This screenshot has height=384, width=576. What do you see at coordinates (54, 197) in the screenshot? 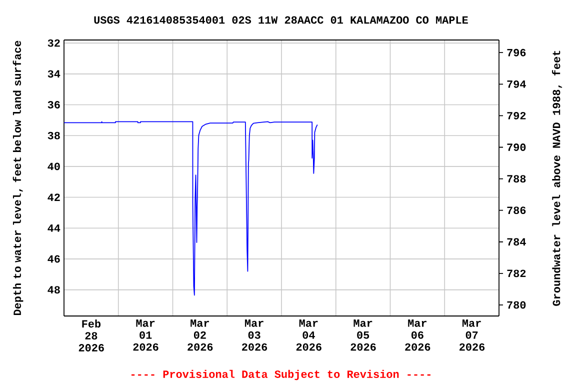
I see `y-tick-label: 42` at bounding box center [54, 197].